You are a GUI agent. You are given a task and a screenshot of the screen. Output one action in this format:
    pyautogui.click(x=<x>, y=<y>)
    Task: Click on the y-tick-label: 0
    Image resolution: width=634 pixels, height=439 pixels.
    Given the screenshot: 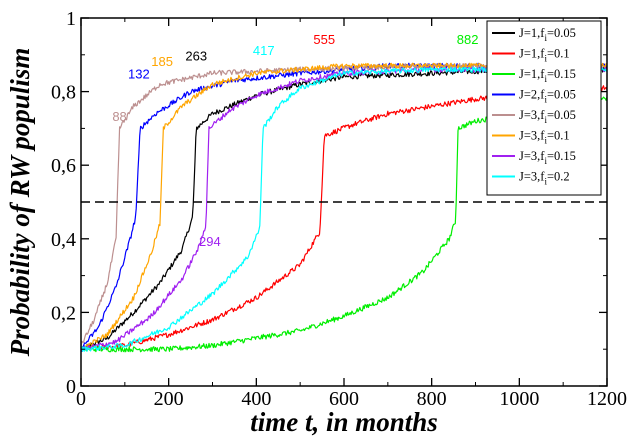 What is the action you would take?
    pyautogui.click(x=71, y=387)
    